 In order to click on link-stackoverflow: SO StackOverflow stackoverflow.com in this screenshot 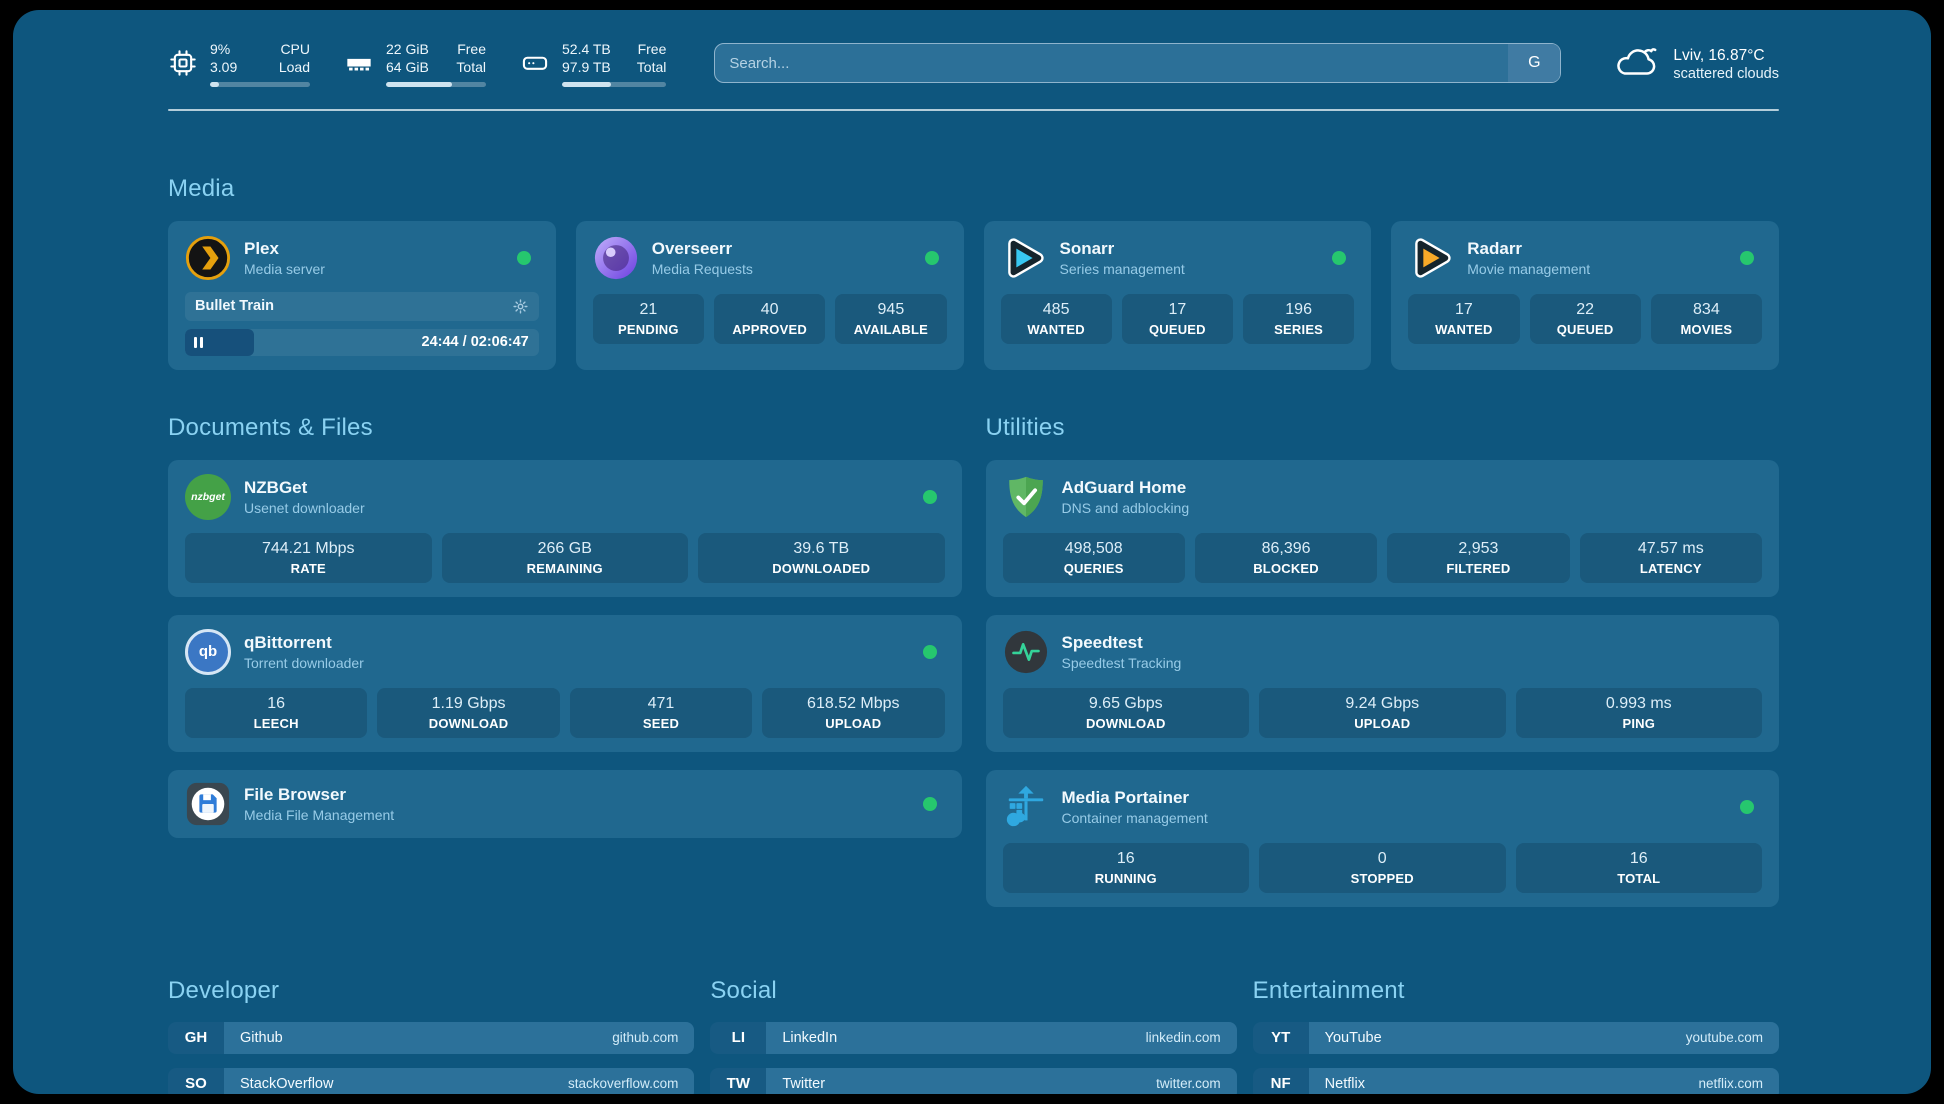, I will do `click(431, 1080)`.